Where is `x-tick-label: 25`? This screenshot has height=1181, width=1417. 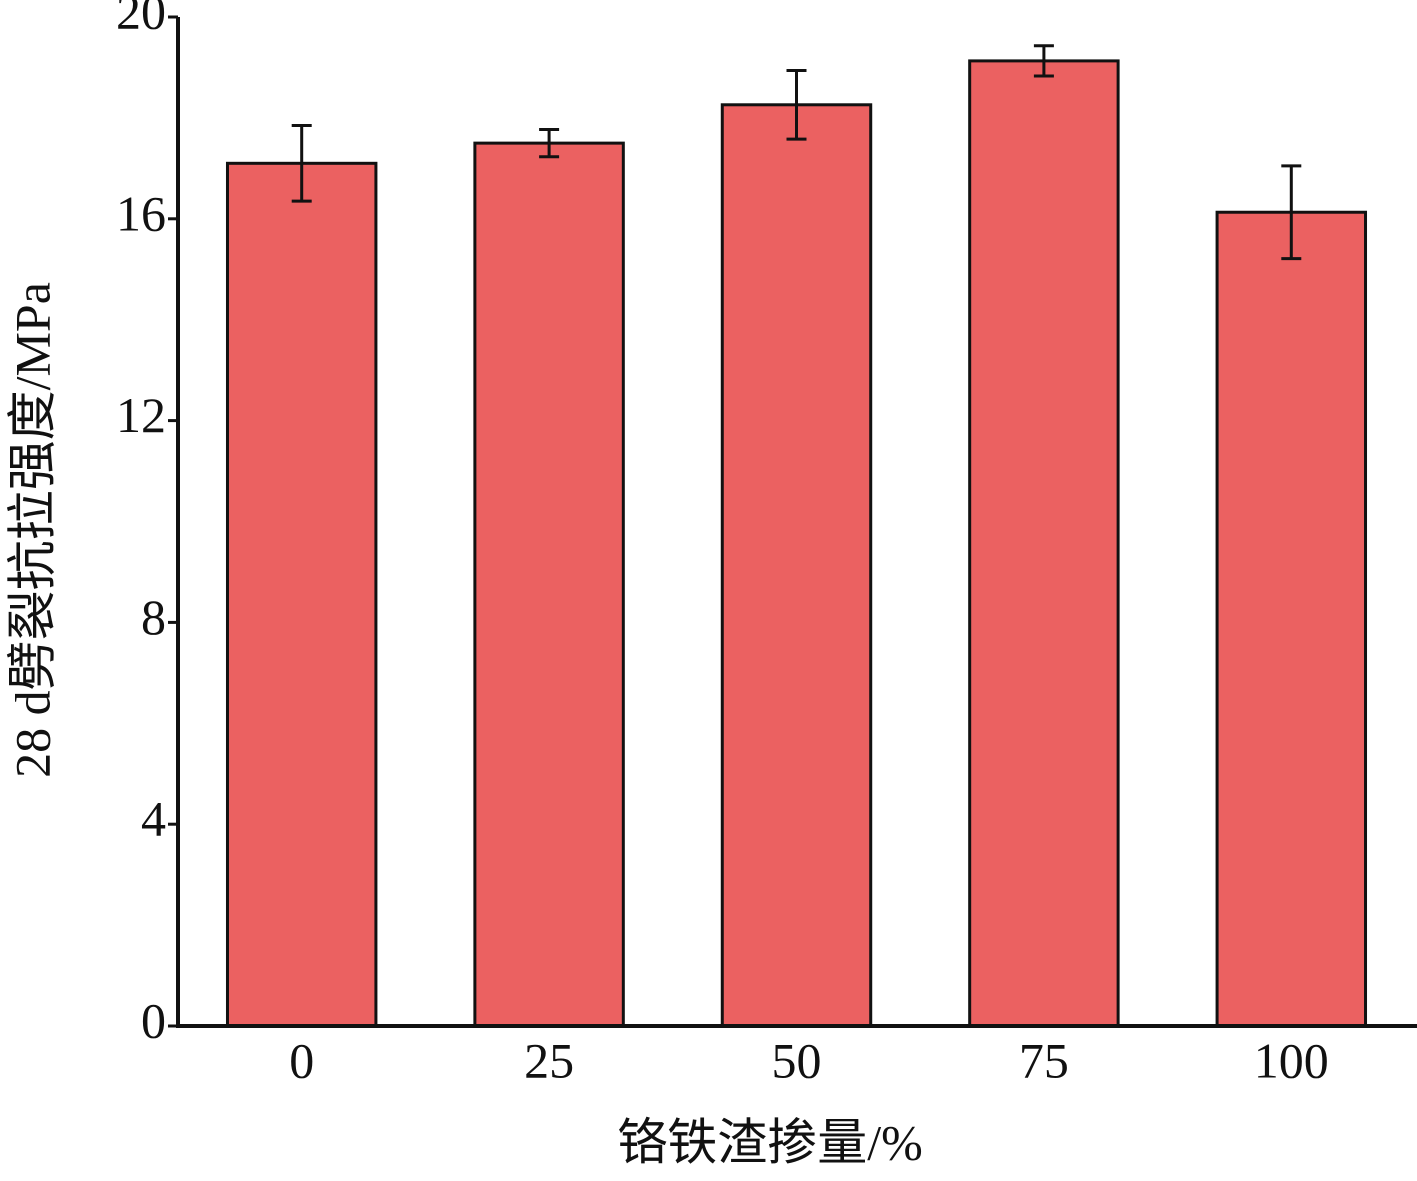
x-tick-label: 25 is located at coordinates (549, 1060).